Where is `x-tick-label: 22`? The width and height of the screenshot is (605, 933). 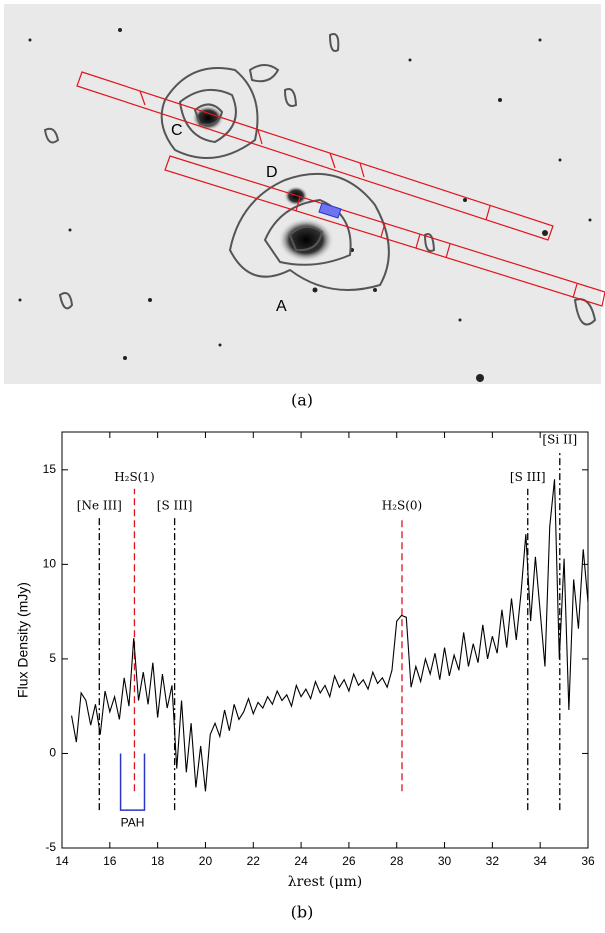
x-tick-label: 22 is located at coordinates (254, 861).